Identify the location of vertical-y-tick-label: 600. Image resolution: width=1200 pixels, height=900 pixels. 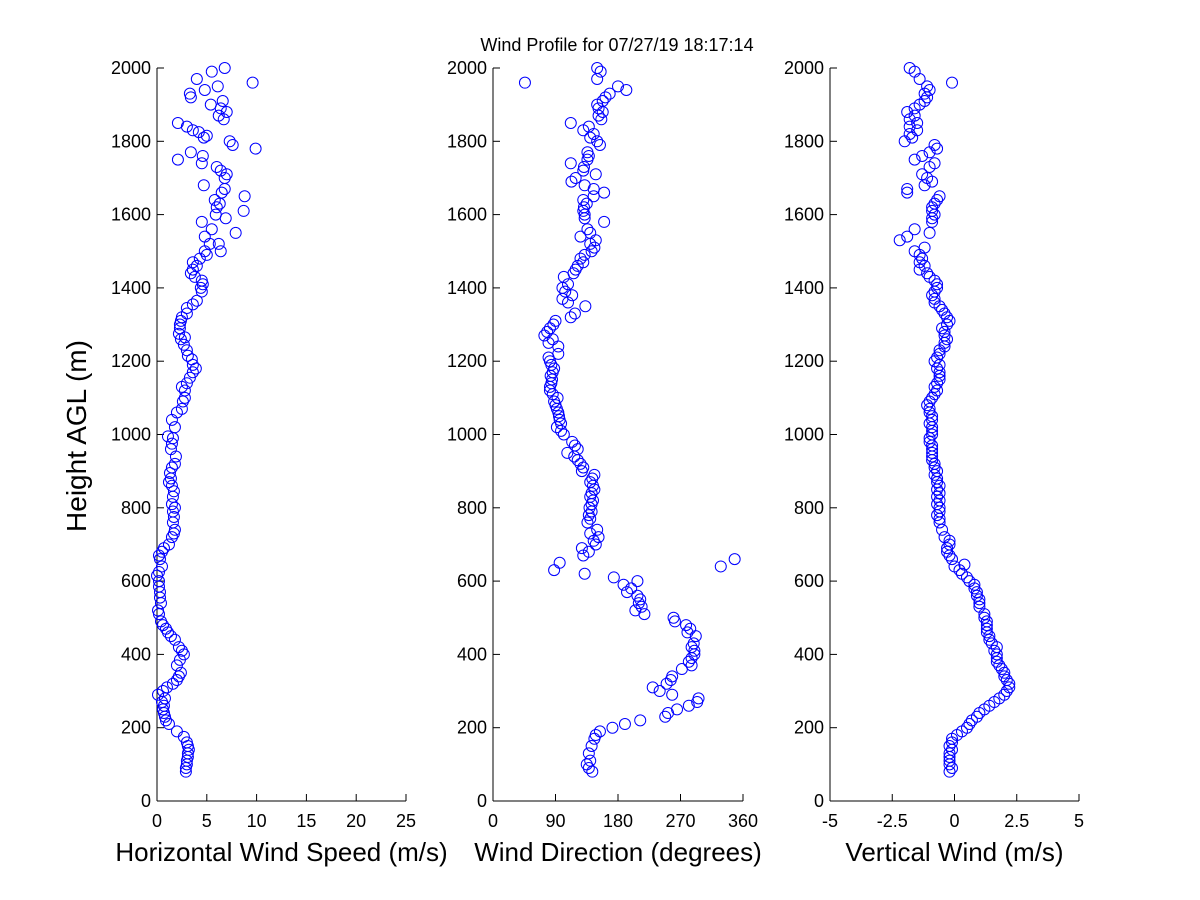
(809, 581).